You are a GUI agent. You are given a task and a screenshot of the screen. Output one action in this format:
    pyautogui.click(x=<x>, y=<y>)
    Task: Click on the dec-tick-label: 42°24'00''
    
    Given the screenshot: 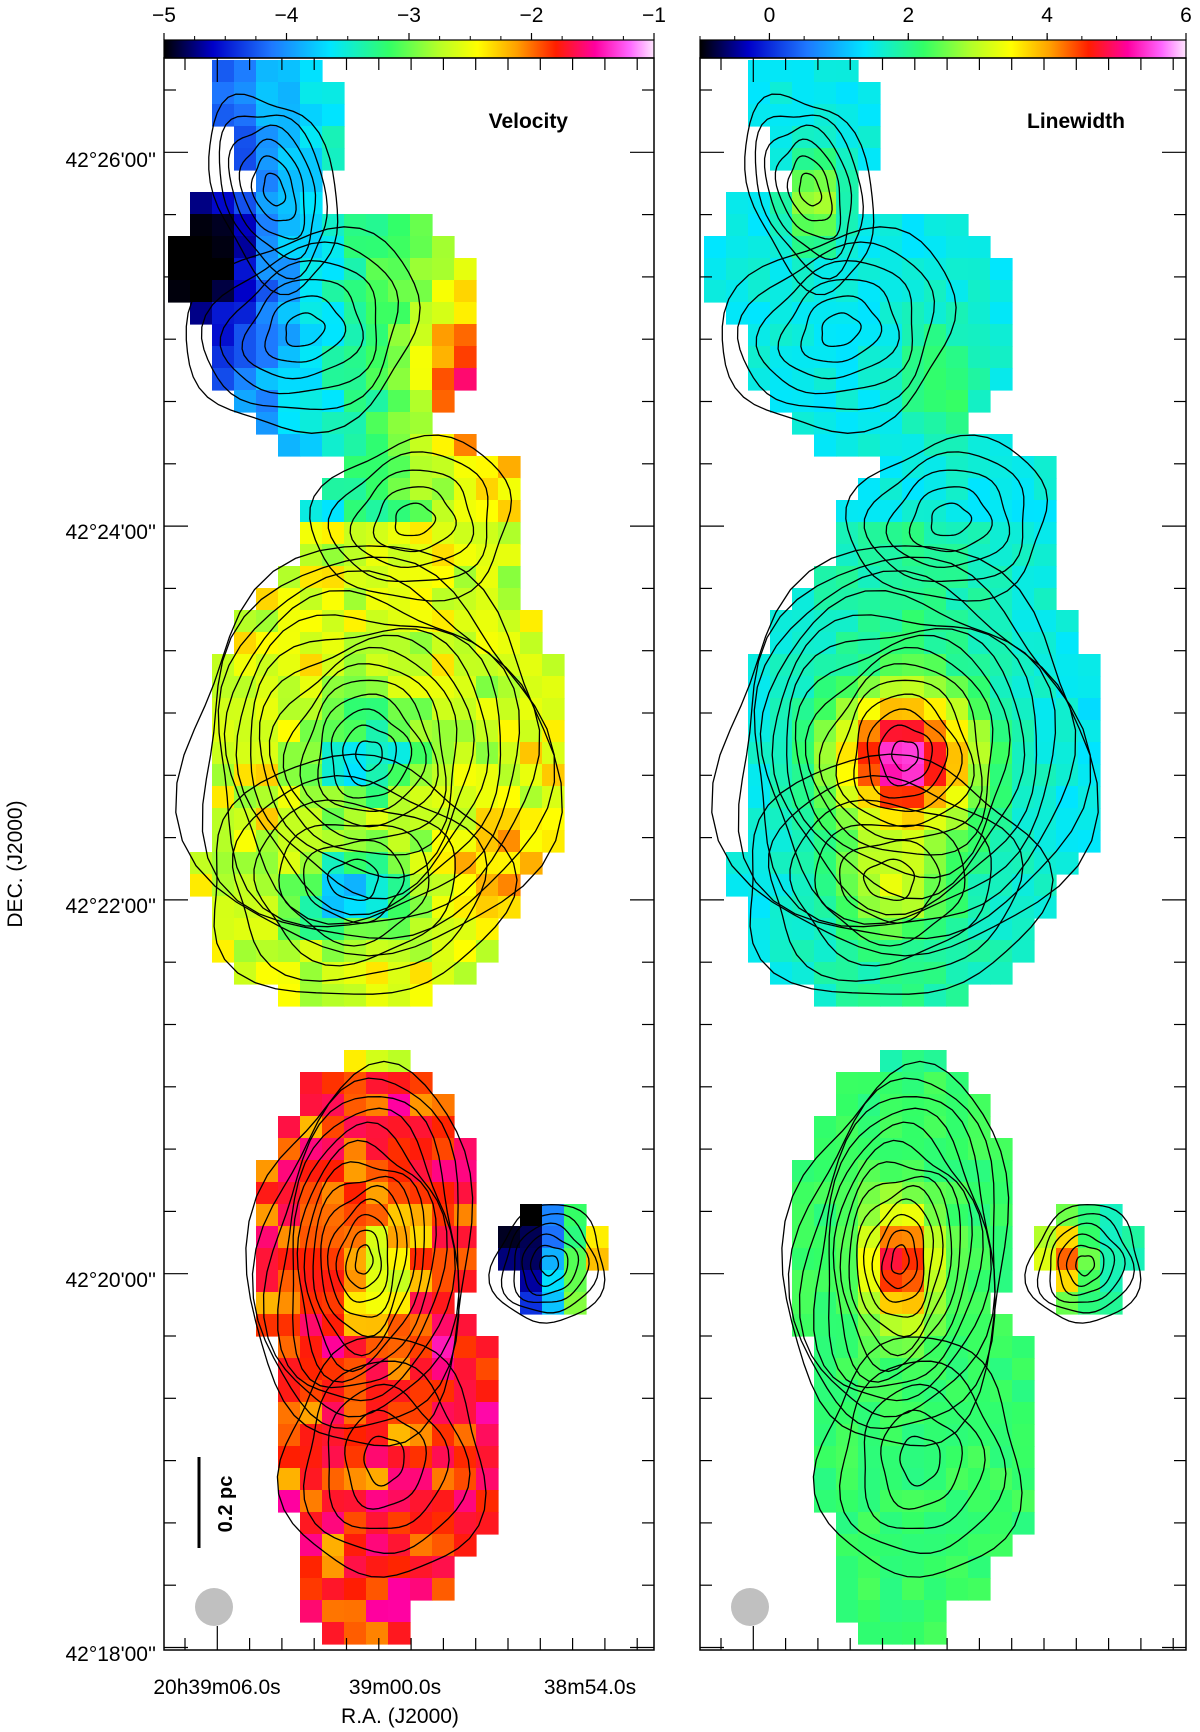 What is the action you would take?
    pyautogui.click(x=110, y=532)
    